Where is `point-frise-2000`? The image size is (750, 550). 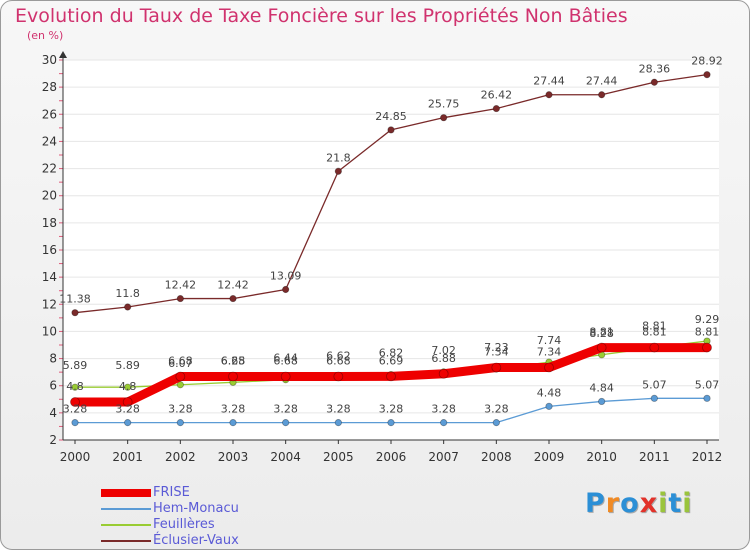 point-frise-2000 is located at coordinates (75, 402).